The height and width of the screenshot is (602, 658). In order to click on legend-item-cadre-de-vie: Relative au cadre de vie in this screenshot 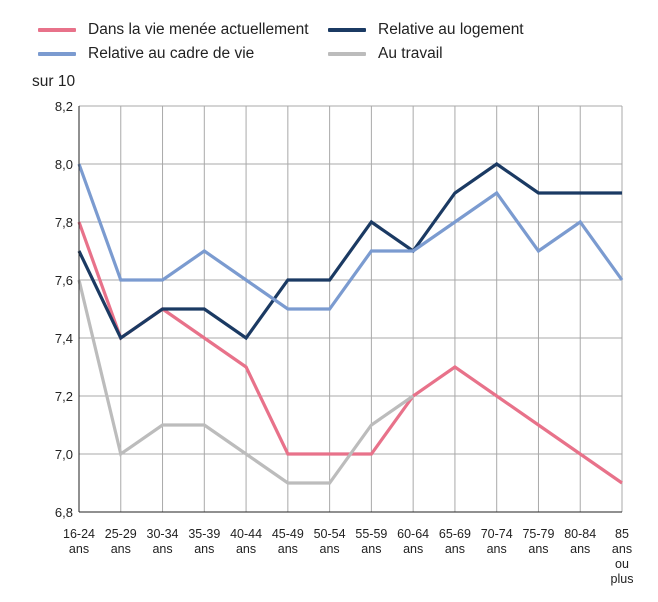, I will do `click(146, 54)`.